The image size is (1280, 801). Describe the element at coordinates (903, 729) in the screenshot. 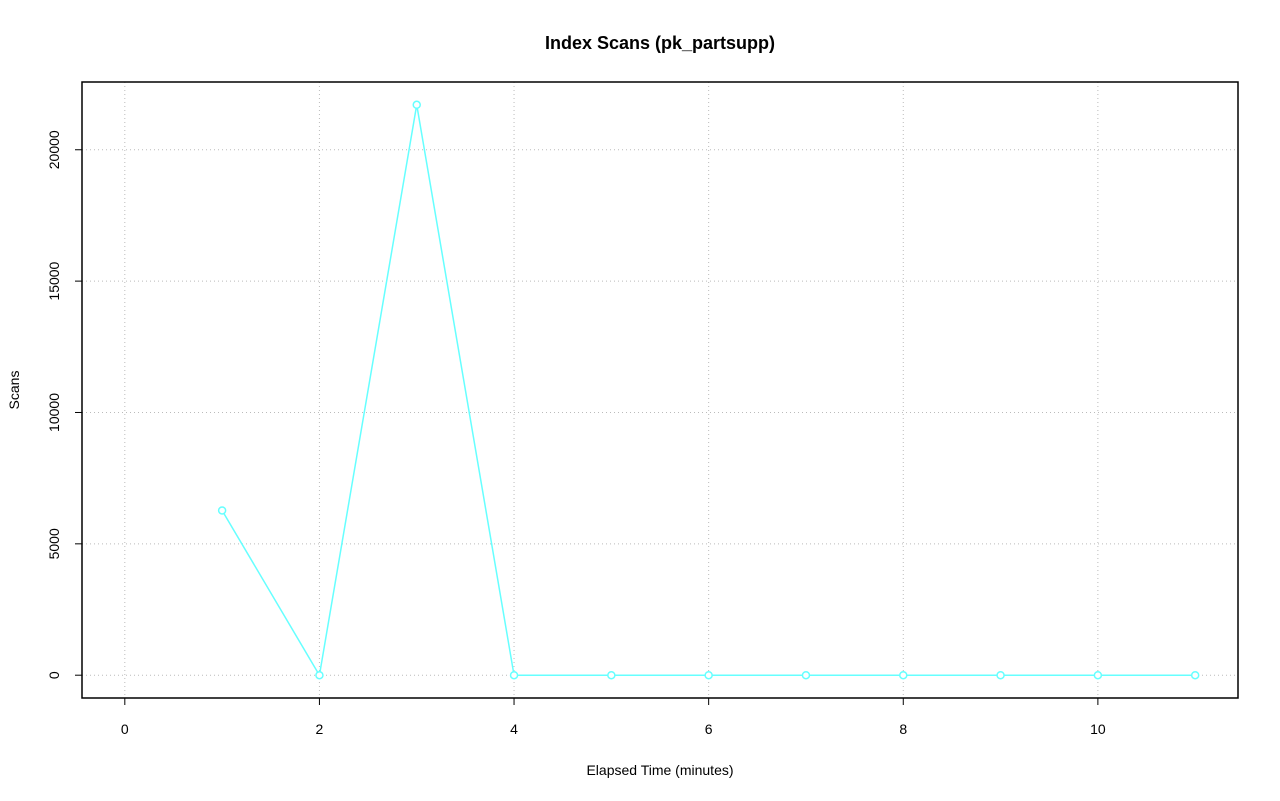

I see `x-tick-label: 8` at that location.